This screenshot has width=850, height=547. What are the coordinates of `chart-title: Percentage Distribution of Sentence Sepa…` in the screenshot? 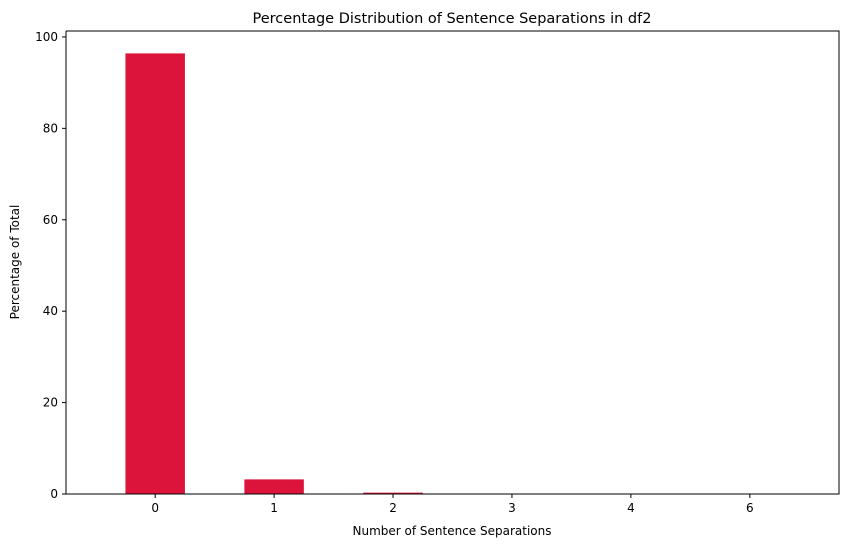 It's located at (452, 19).